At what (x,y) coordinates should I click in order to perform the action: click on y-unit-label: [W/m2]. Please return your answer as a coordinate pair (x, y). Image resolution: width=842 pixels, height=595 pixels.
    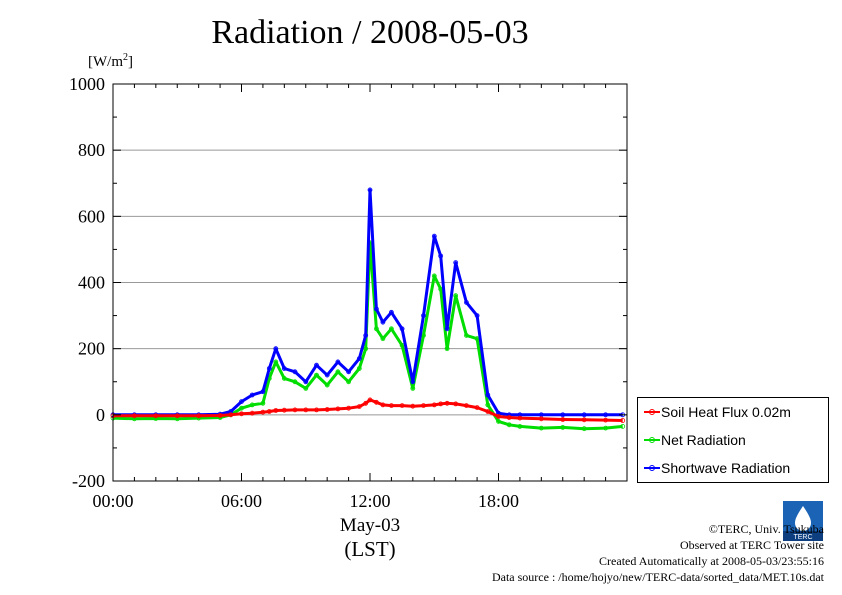
    Looking at the image, I should click on (110, 61).